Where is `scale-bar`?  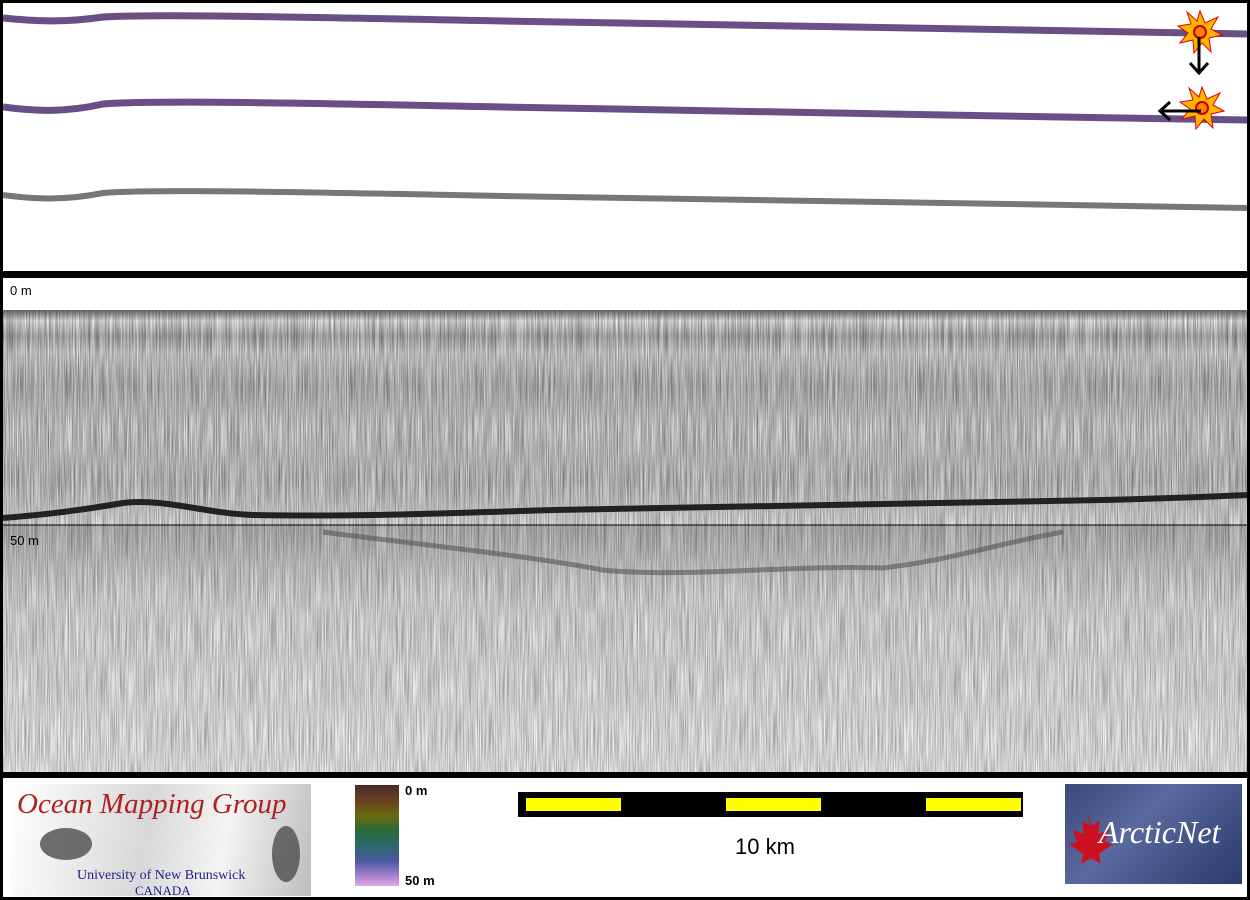 scale-bar is located at coordinates (770, 804).